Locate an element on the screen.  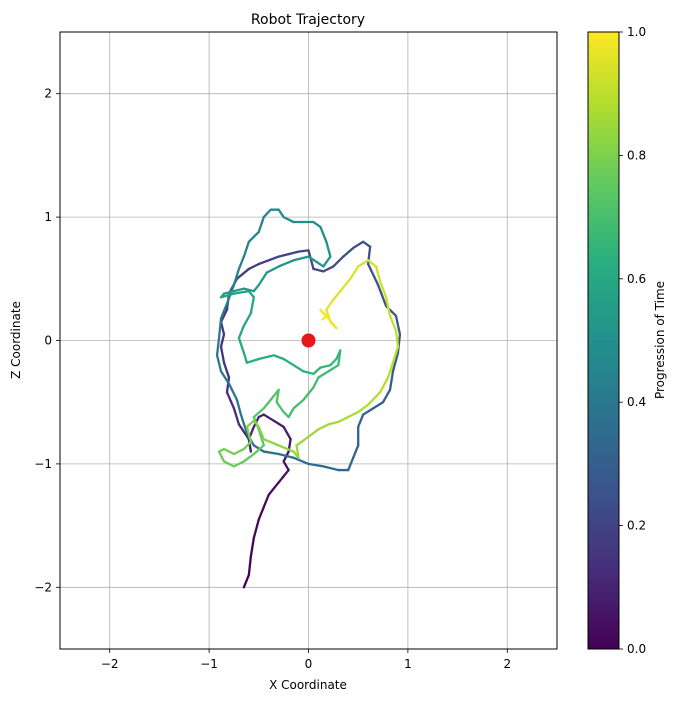
x-axis-label: X Coordinate is located at coordinates (308, 685).